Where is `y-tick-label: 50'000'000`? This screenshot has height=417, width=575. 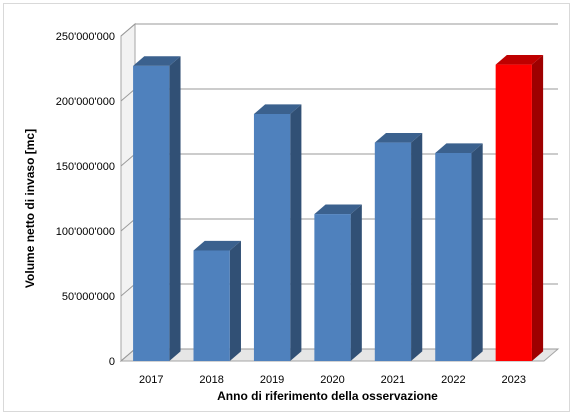 y-tick-label: 50'000'000 is located at coordinates (88, 297).